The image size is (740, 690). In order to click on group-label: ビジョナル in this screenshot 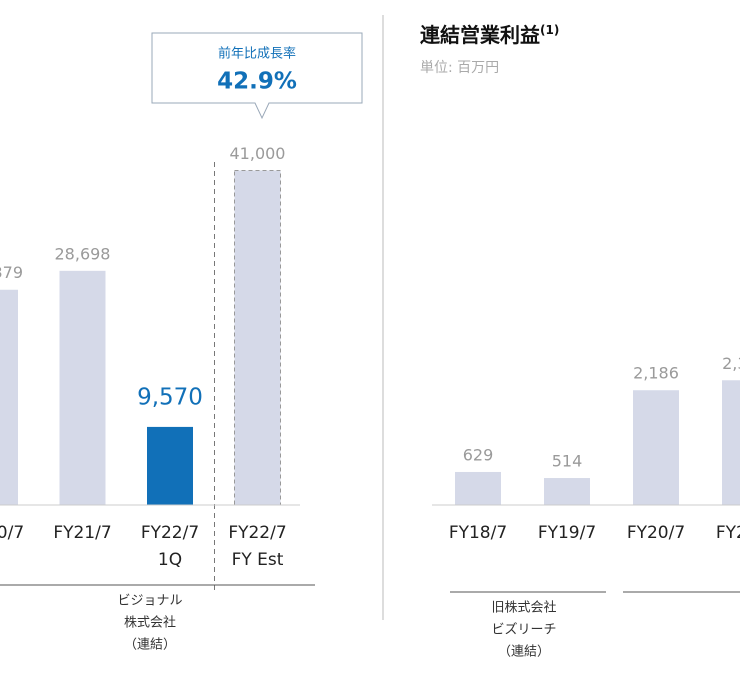, I will do `click(149, 601)`.